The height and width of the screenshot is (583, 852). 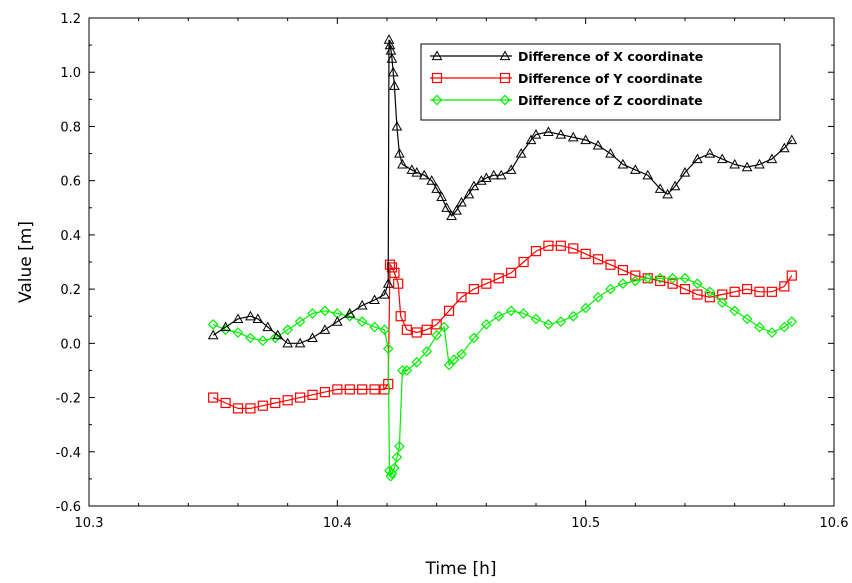 What do you see at coordinates (70, 290) in the screenshot?
I see `y-tick-label: 0.2` at bounding box center [70, 290].